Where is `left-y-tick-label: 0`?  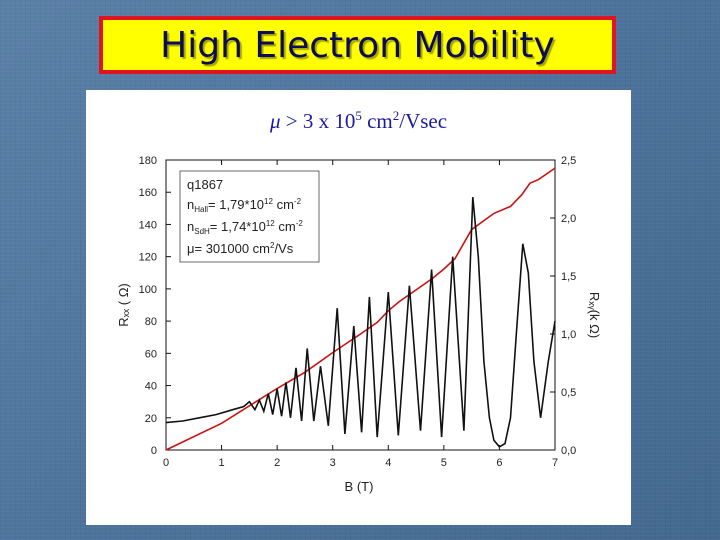
left-y-tick-label: 0 is located at coordinates (154, 451).